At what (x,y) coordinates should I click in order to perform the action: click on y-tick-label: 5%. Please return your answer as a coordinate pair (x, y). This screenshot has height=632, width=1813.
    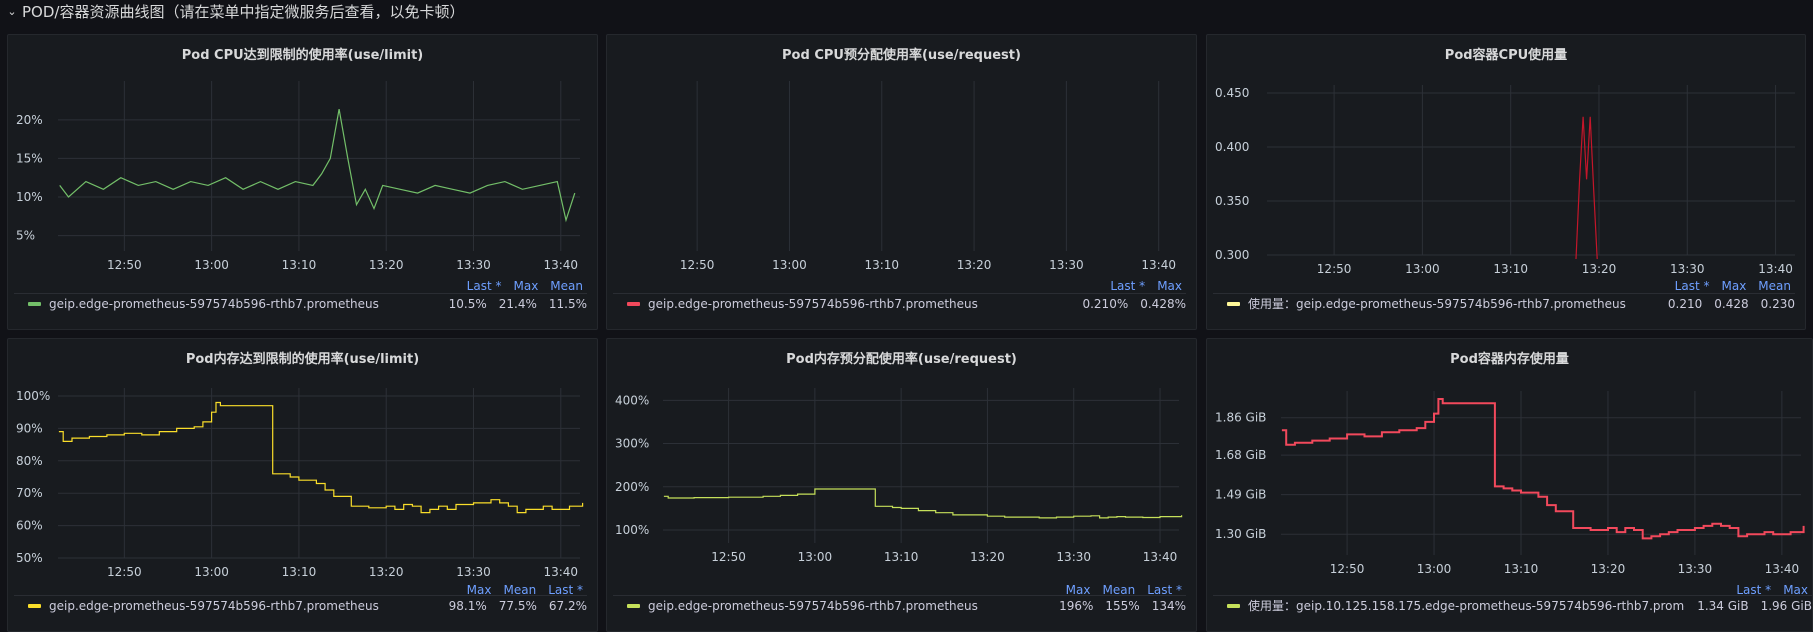
    Looking at the image, I should click on (25, 236).